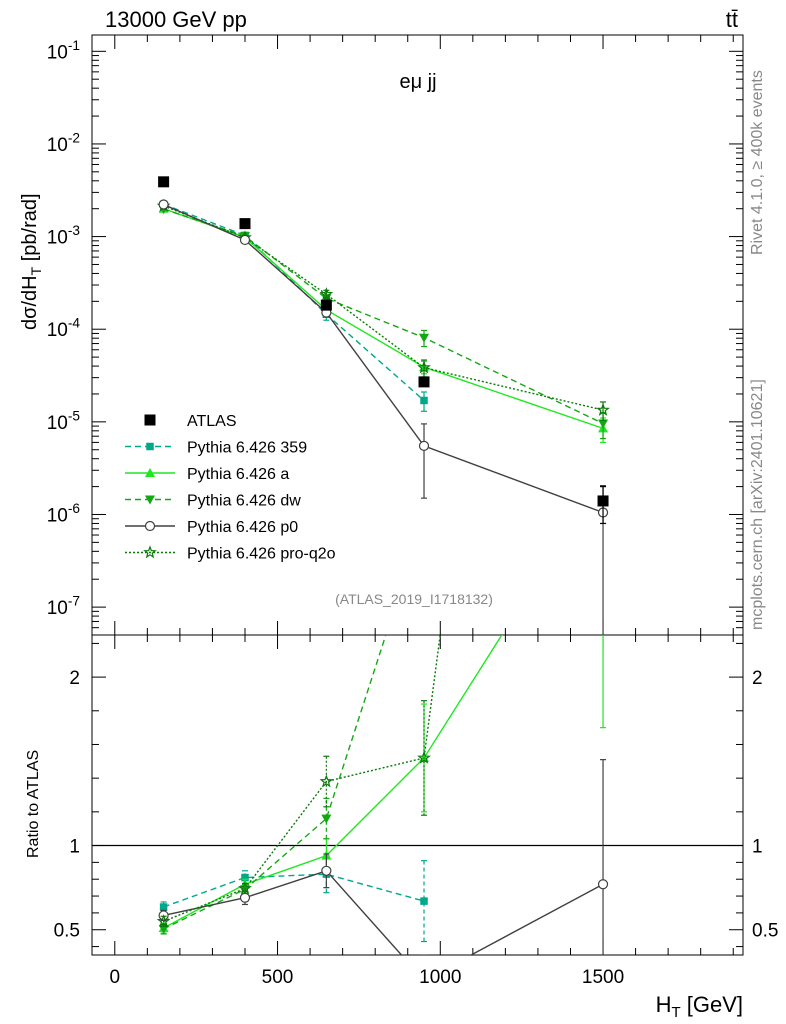 The width and height of the screenshot is (786, 1024). I want to click on legend-label: Pythia 6.426 pro-q2o, so click(261, 554).